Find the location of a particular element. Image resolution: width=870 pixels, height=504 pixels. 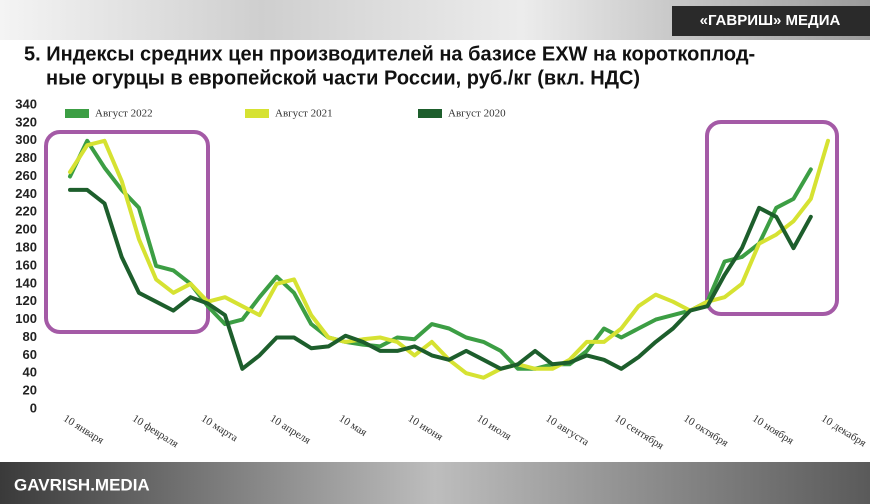

footer-band is located at coordinates (435, 483).